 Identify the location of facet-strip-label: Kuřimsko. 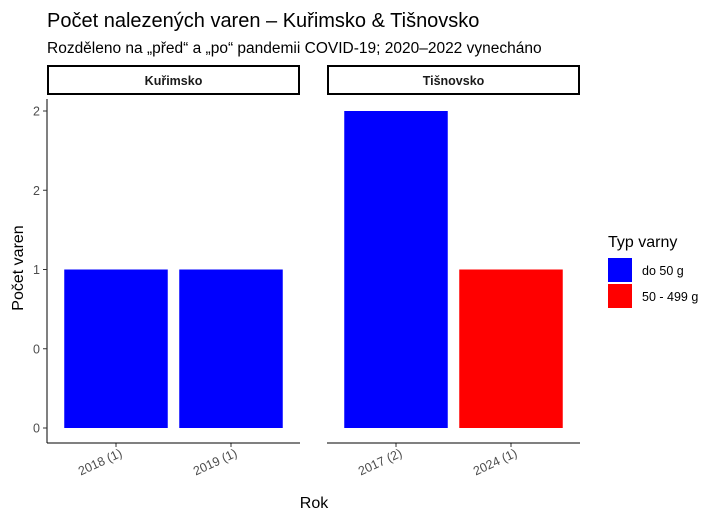
(174, 81).